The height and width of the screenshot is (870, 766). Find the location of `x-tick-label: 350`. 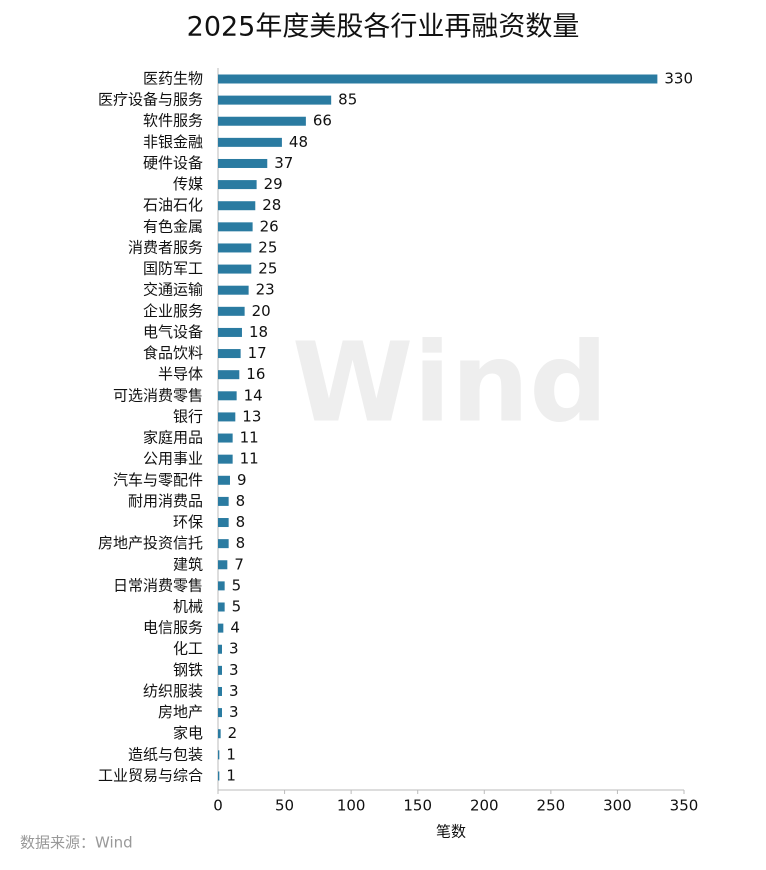

x-tick-label: 350 is located at coordinates (684, 806).